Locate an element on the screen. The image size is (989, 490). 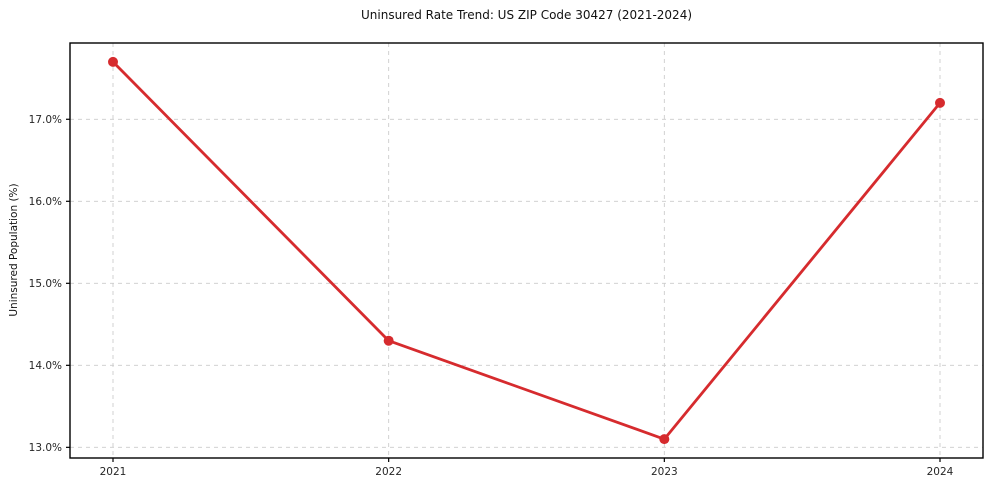
data-point-2022 is located at coordinates (388, 340).